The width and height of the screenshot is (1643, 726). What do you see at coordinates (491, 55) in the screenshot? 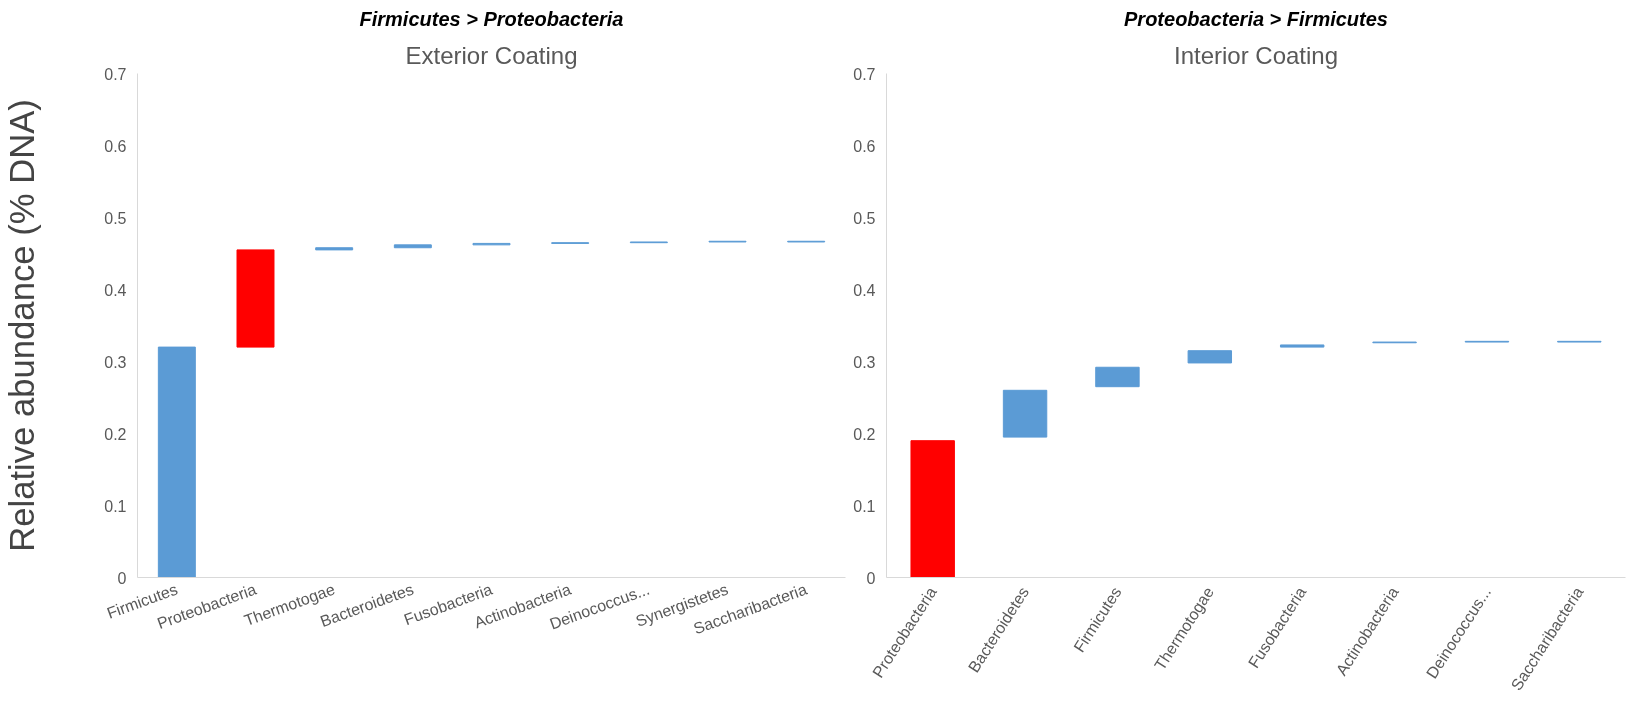
I see `chart-title: Exterior Coating` at bounding box center [491, 55].